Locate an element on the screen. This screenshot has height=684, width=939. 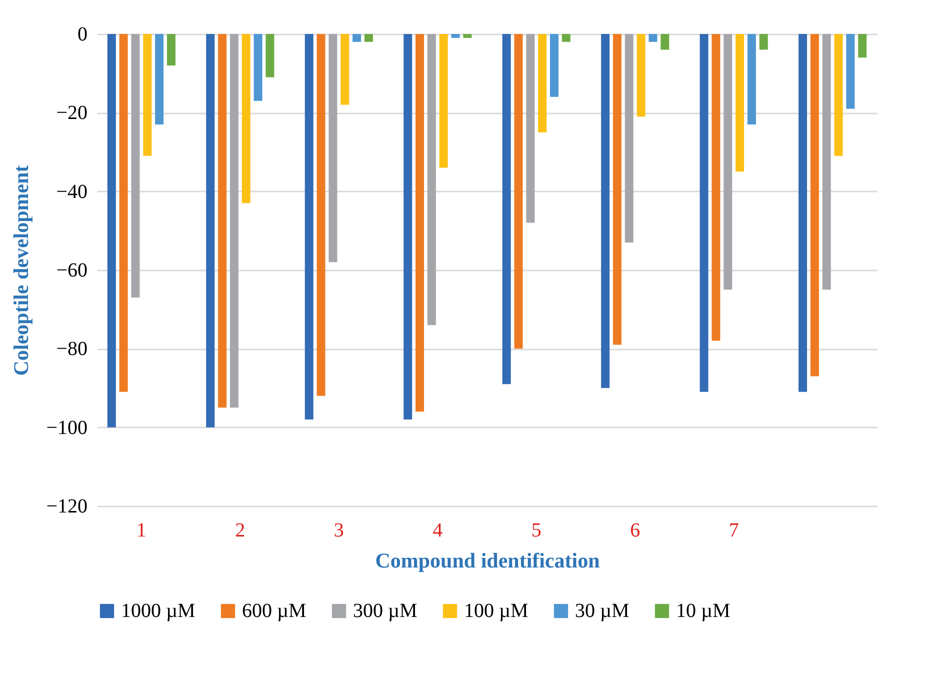
x-tick-label: 7 is located at coordinates (733, 531).